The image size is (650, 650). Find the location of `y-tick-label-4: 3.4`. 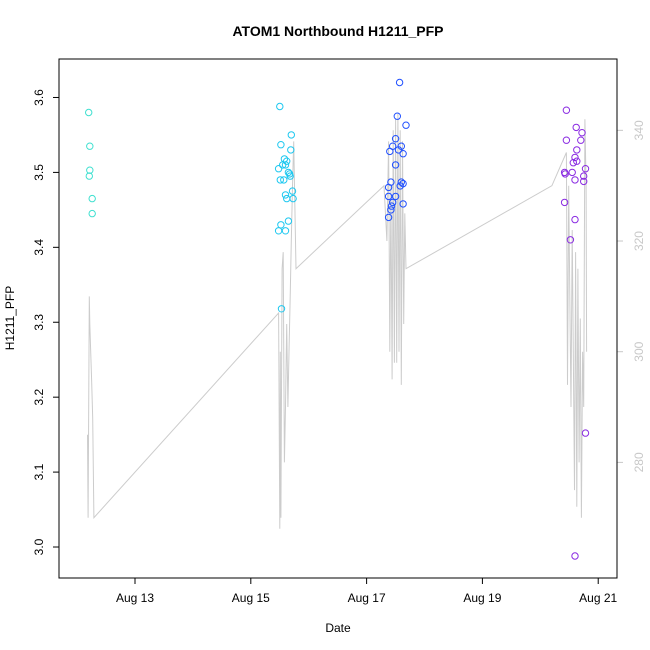

y-tick-label-4: 3.4 is located at coordinates (39, 247).